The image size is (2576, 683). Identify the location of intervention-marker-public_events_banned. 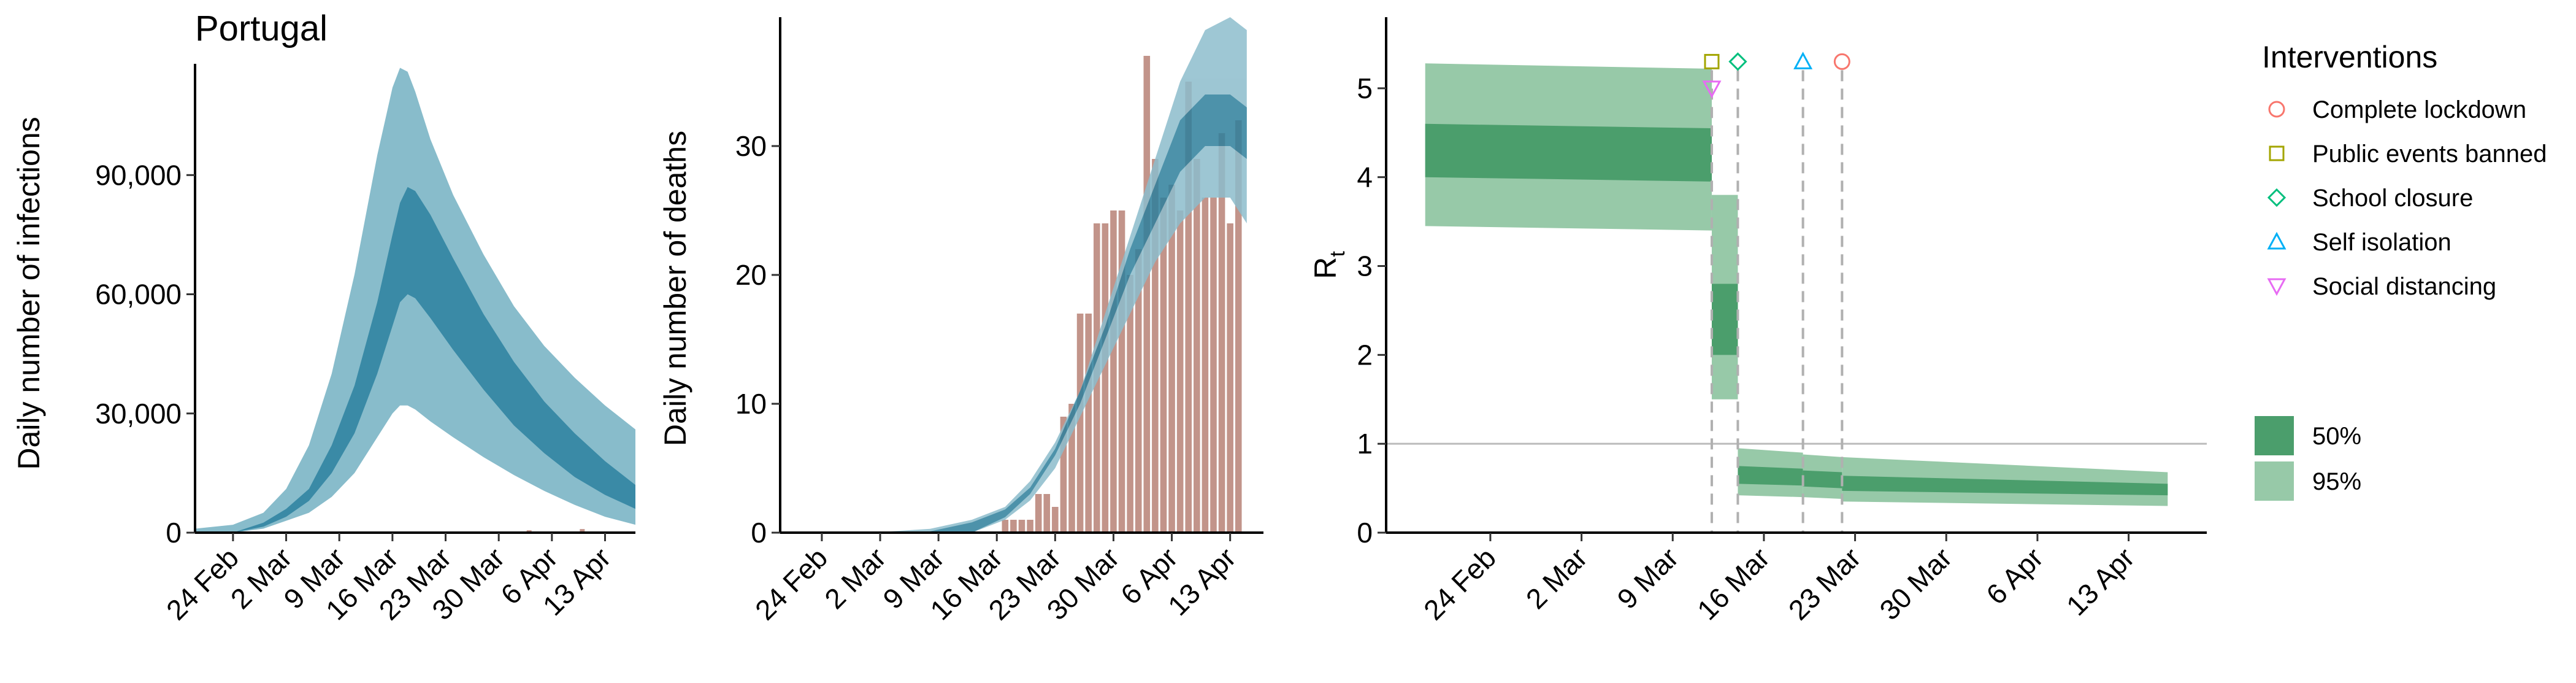
(1712, 61).